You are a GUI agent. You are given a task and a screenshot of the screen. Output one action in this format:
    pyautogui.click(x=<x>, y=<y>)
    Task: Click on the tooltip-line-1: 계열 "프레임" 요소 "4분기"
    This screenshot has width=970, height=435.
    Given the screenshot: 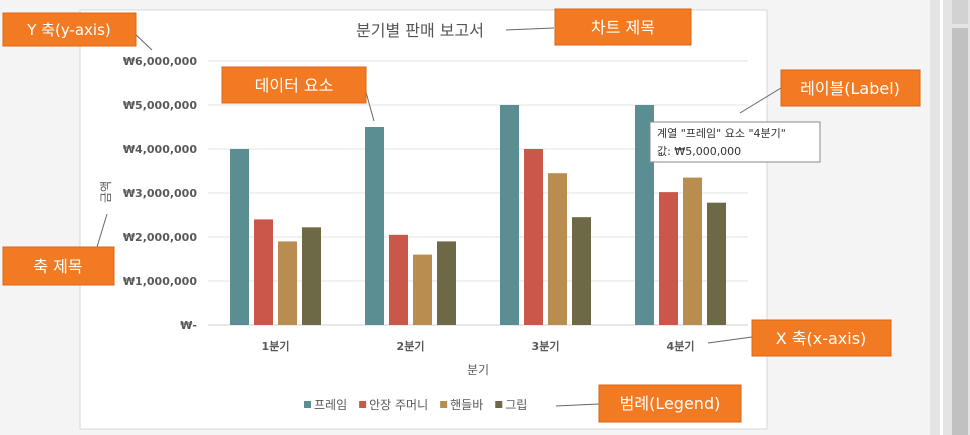 What is the action you would take?
    pyautogui.click(x=721, y=133)
    